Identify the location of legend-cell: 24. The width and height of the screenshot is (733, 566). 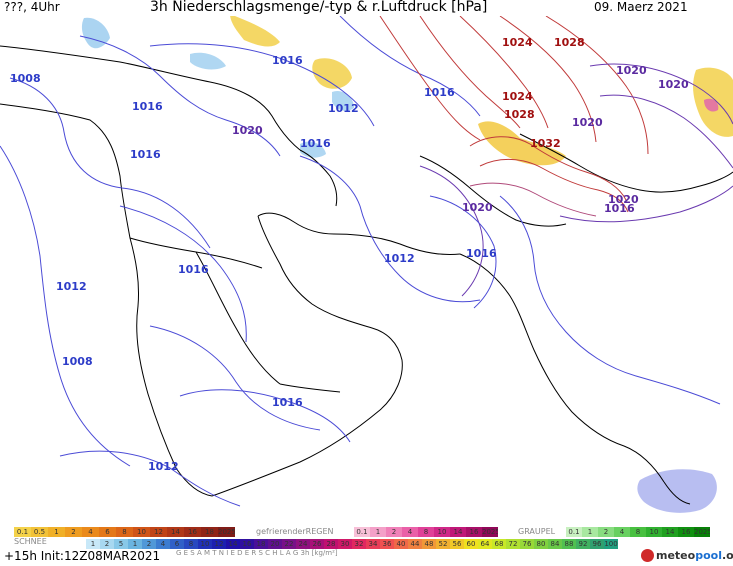
(303, 544).